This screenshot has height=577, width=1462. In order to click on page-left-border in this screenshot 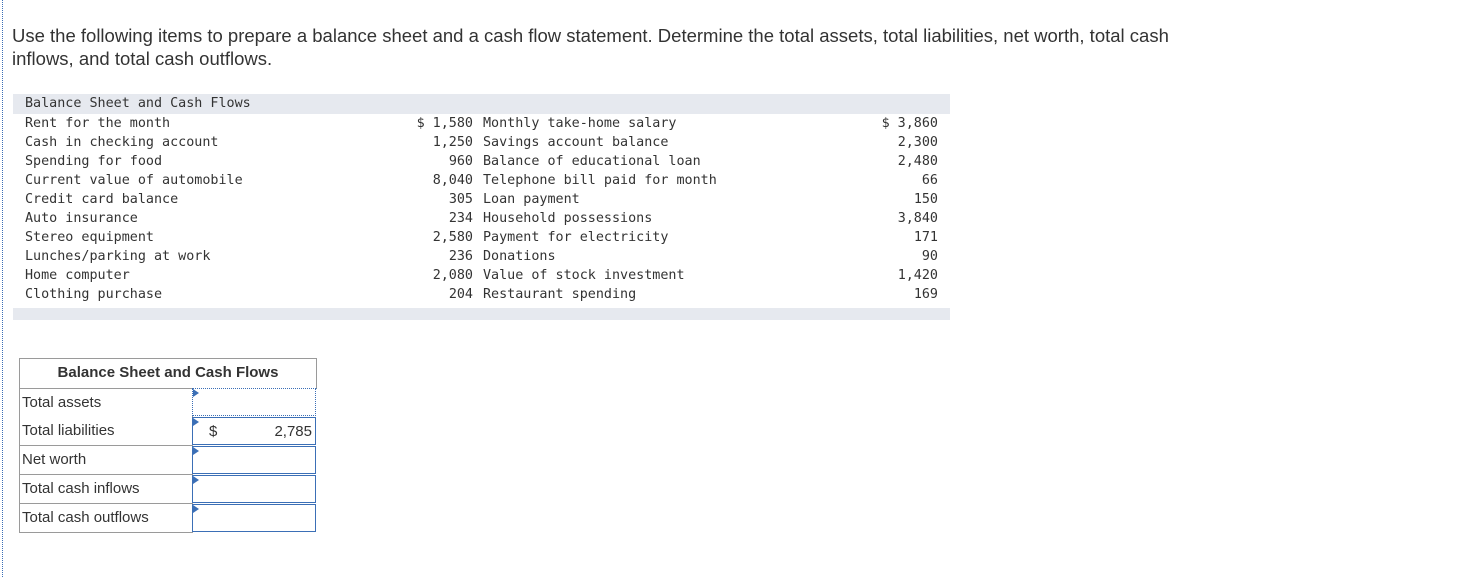, I will do `click(2, 288)`.